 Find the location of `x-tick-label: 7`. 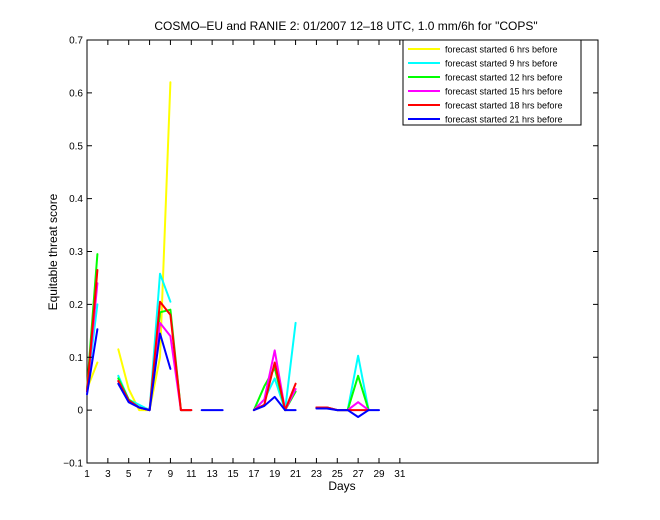

x-tick-label: 7 is located at coordinates (150, 474).